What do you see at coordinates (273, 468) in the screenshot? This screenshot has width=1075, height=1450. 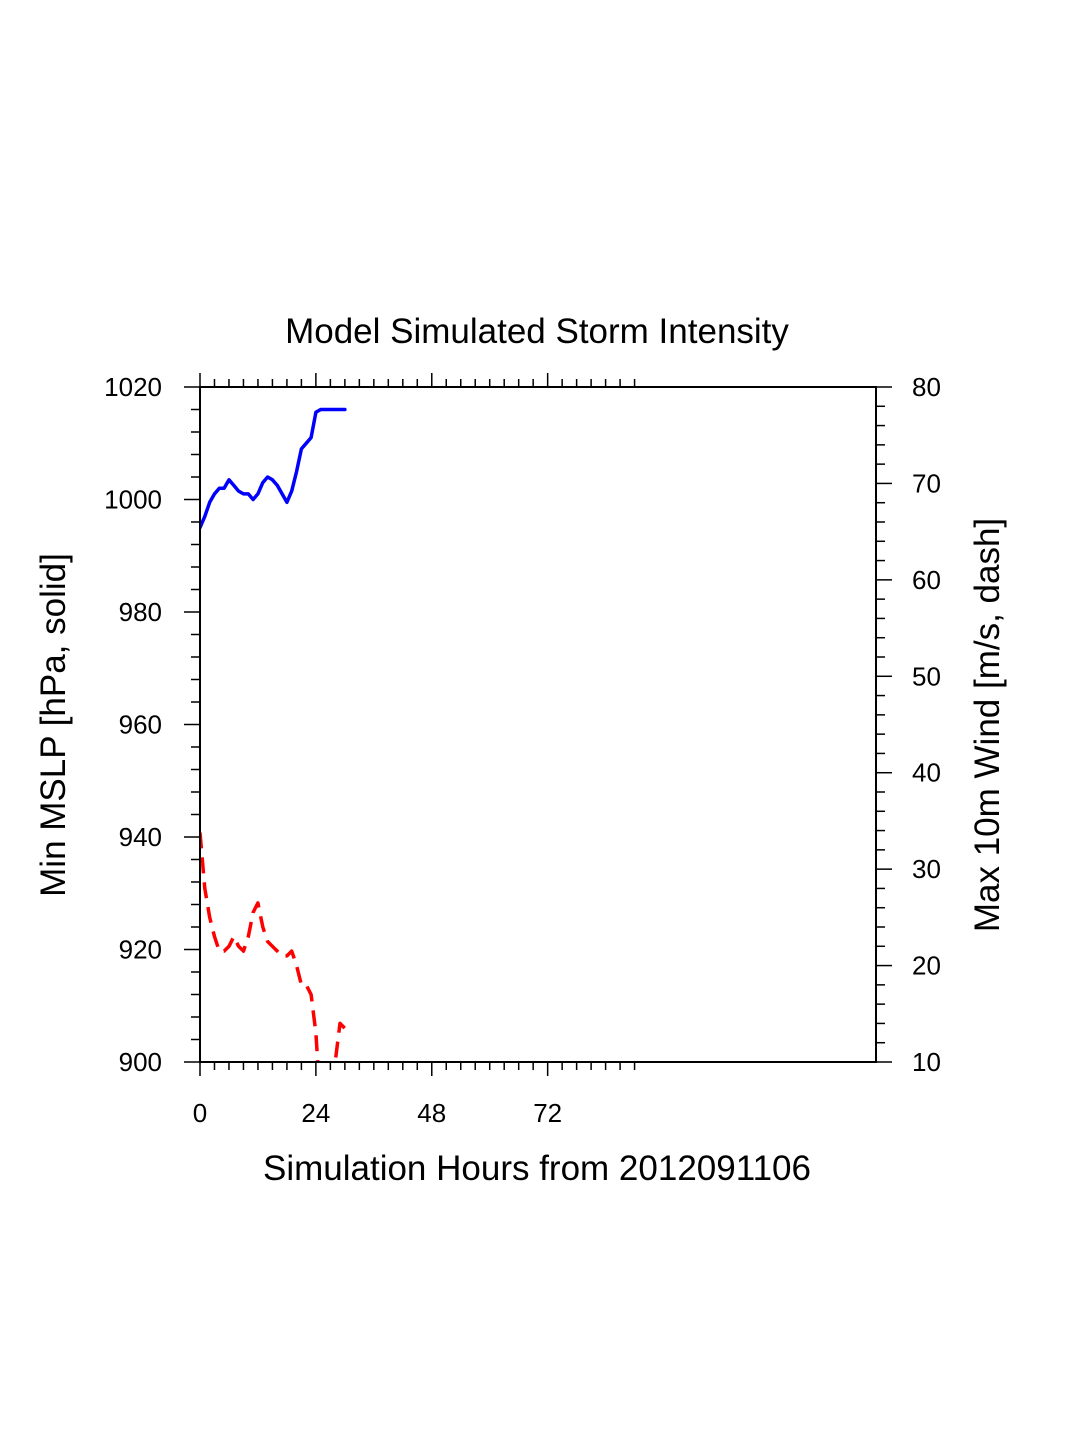 I see `mslp-series-line` at bounding box center [273, 468].